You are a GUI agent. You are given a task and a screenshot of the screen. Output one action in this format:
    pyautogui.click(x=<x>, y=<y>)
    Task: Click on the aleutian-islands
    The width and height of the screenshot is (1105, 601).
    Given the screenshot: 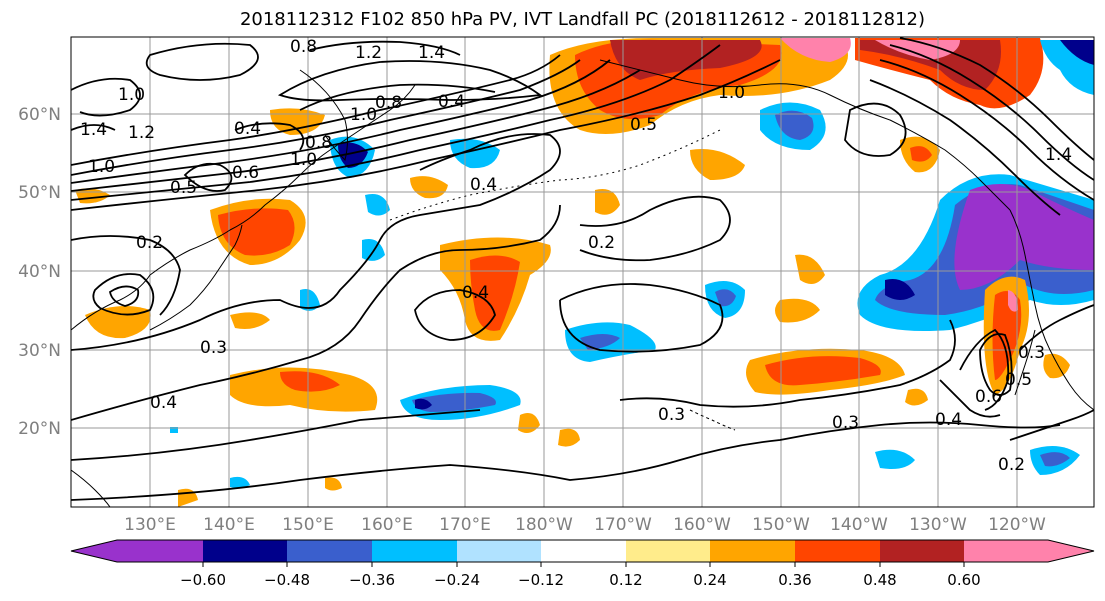 What is the action you would take?
    pyautogui.click(x=555, y=175)
    